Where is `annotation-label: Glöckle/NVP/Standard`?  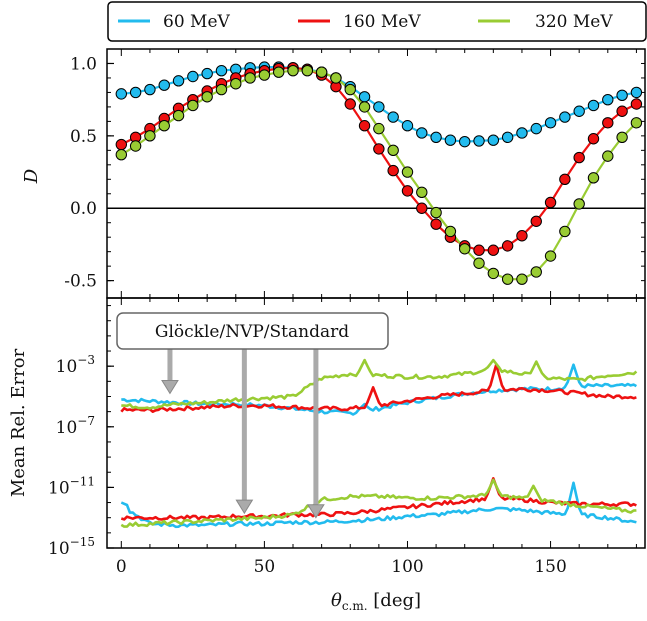
annotation-label: Glöckle/NVP/Standard is located at coordinates (252, 332).